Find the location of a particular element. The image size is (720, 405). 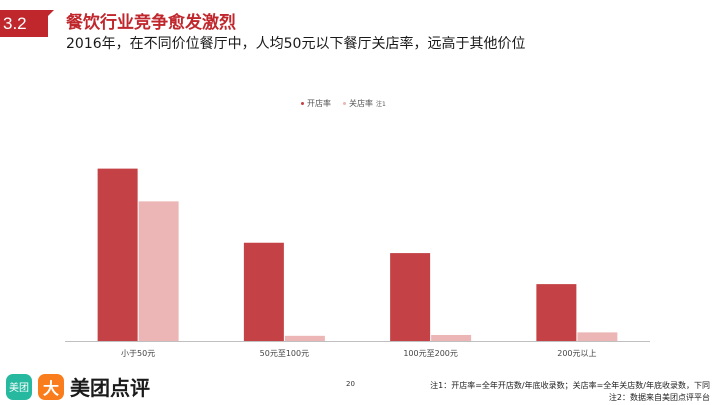

legend-note-ref: 注1 is located at coordinates (381, 104).